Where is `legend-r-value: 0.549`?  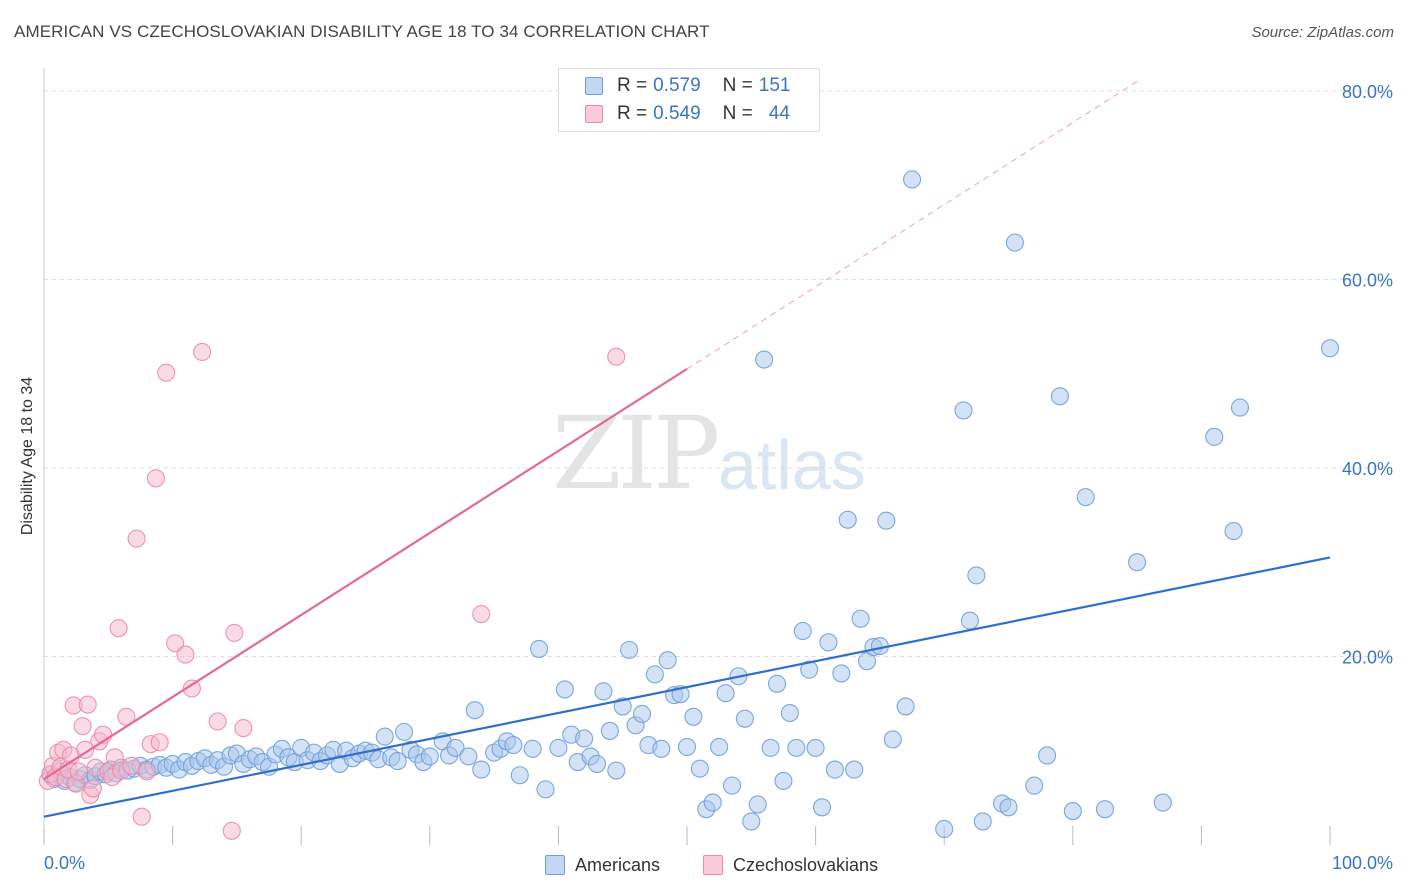
legend-r-value: 0.549 is located at coordinates (677, 113).